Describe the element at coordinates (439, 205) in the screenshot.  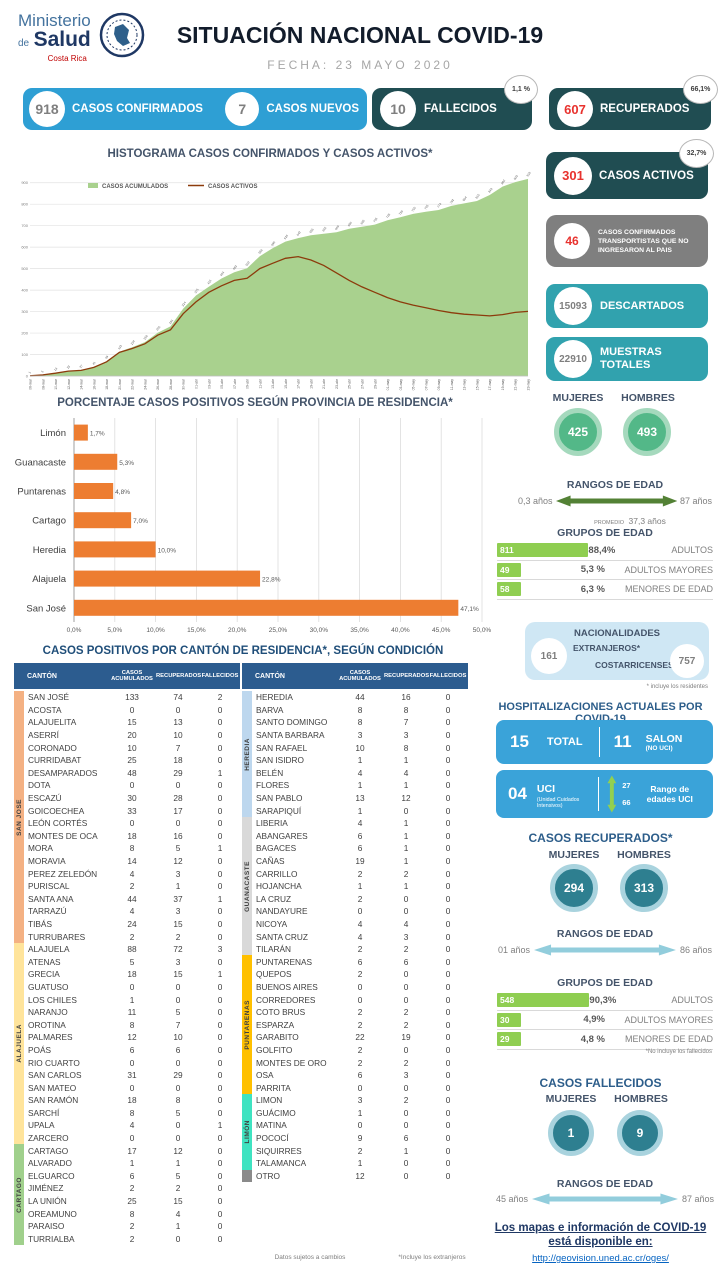
I see `svg-text: 773` at that location.